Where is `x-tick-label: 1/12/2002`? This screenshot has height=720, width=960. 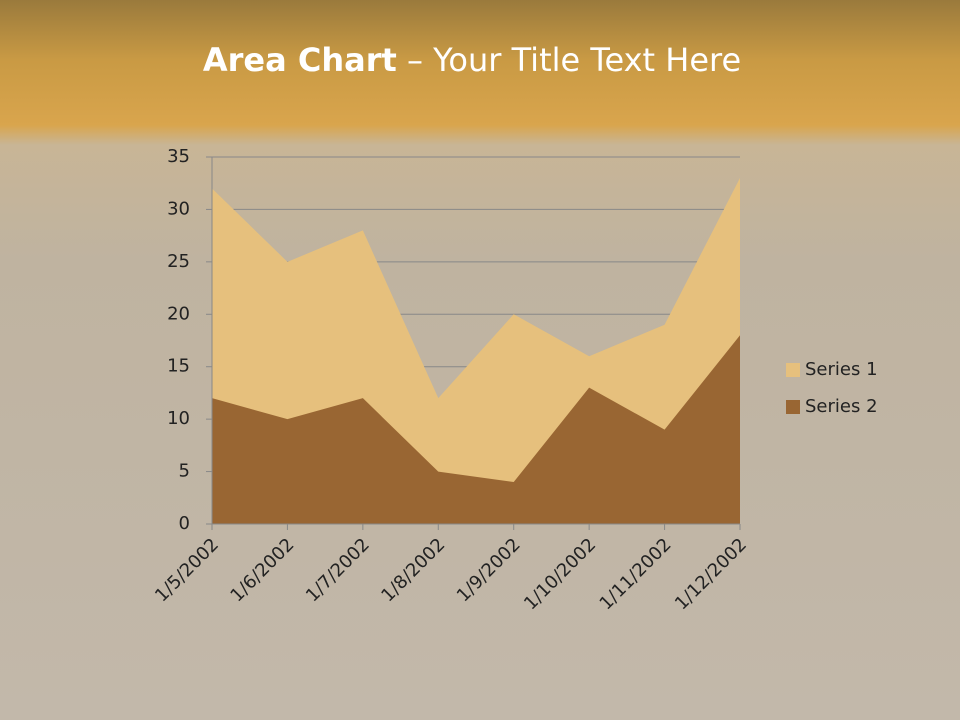 x-tick-label: 1/12/2002 is located at coordinates (711, 574).